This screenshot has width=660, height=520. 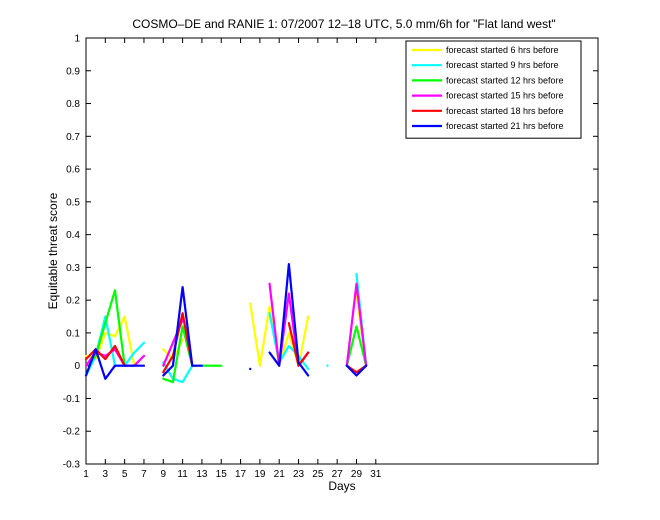 I want to click on x-tick-label: 31, so click(x=376, y=474).